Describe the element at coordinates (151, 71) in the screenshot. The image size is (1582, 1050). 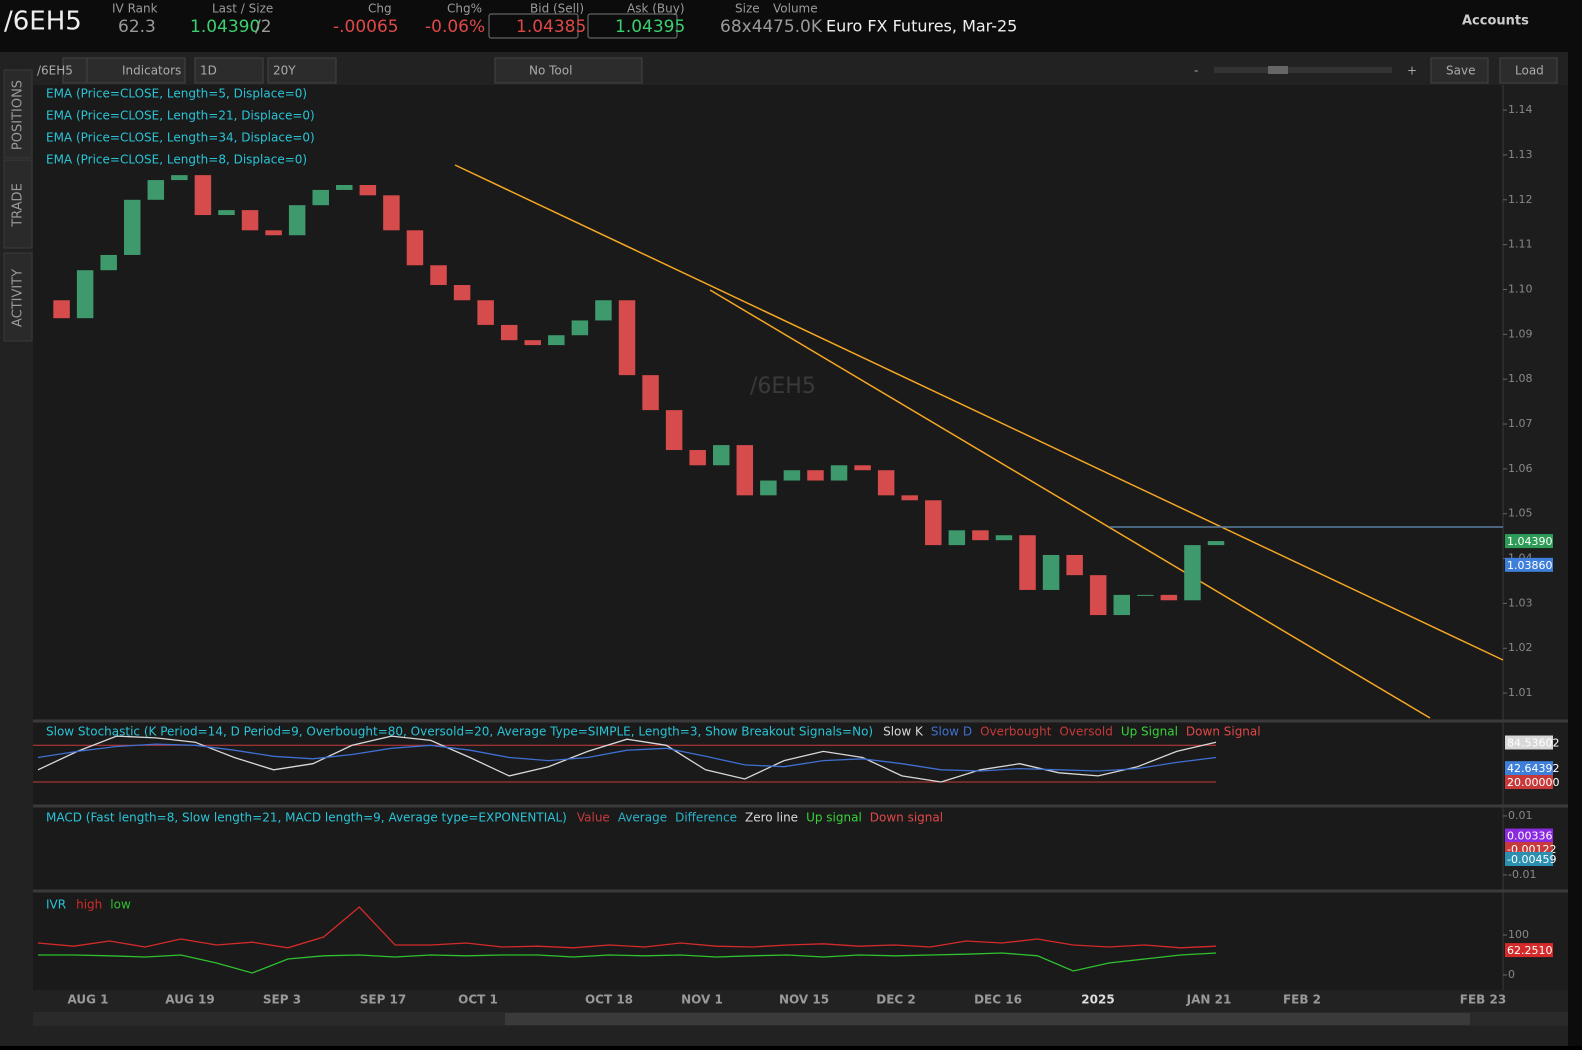
I see `toolbar-label: Indicators` at that location.